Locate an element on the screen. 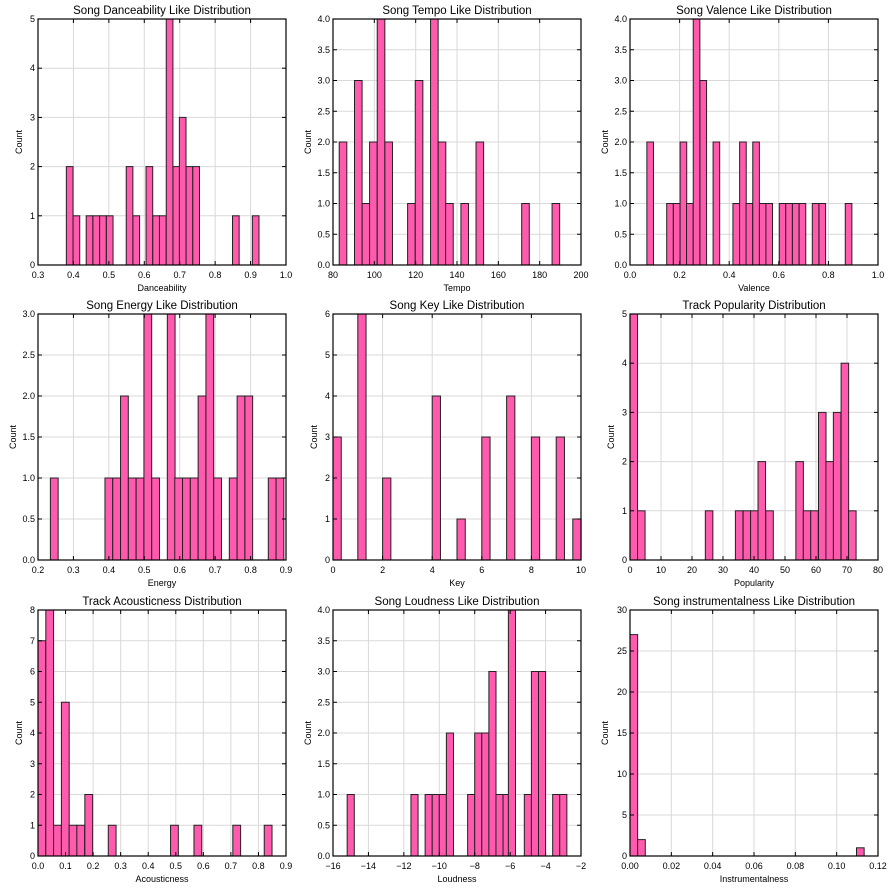 This screenshot has height=896, width=893. x-tick-label: 0.6 is located at coordinates (203, 866).